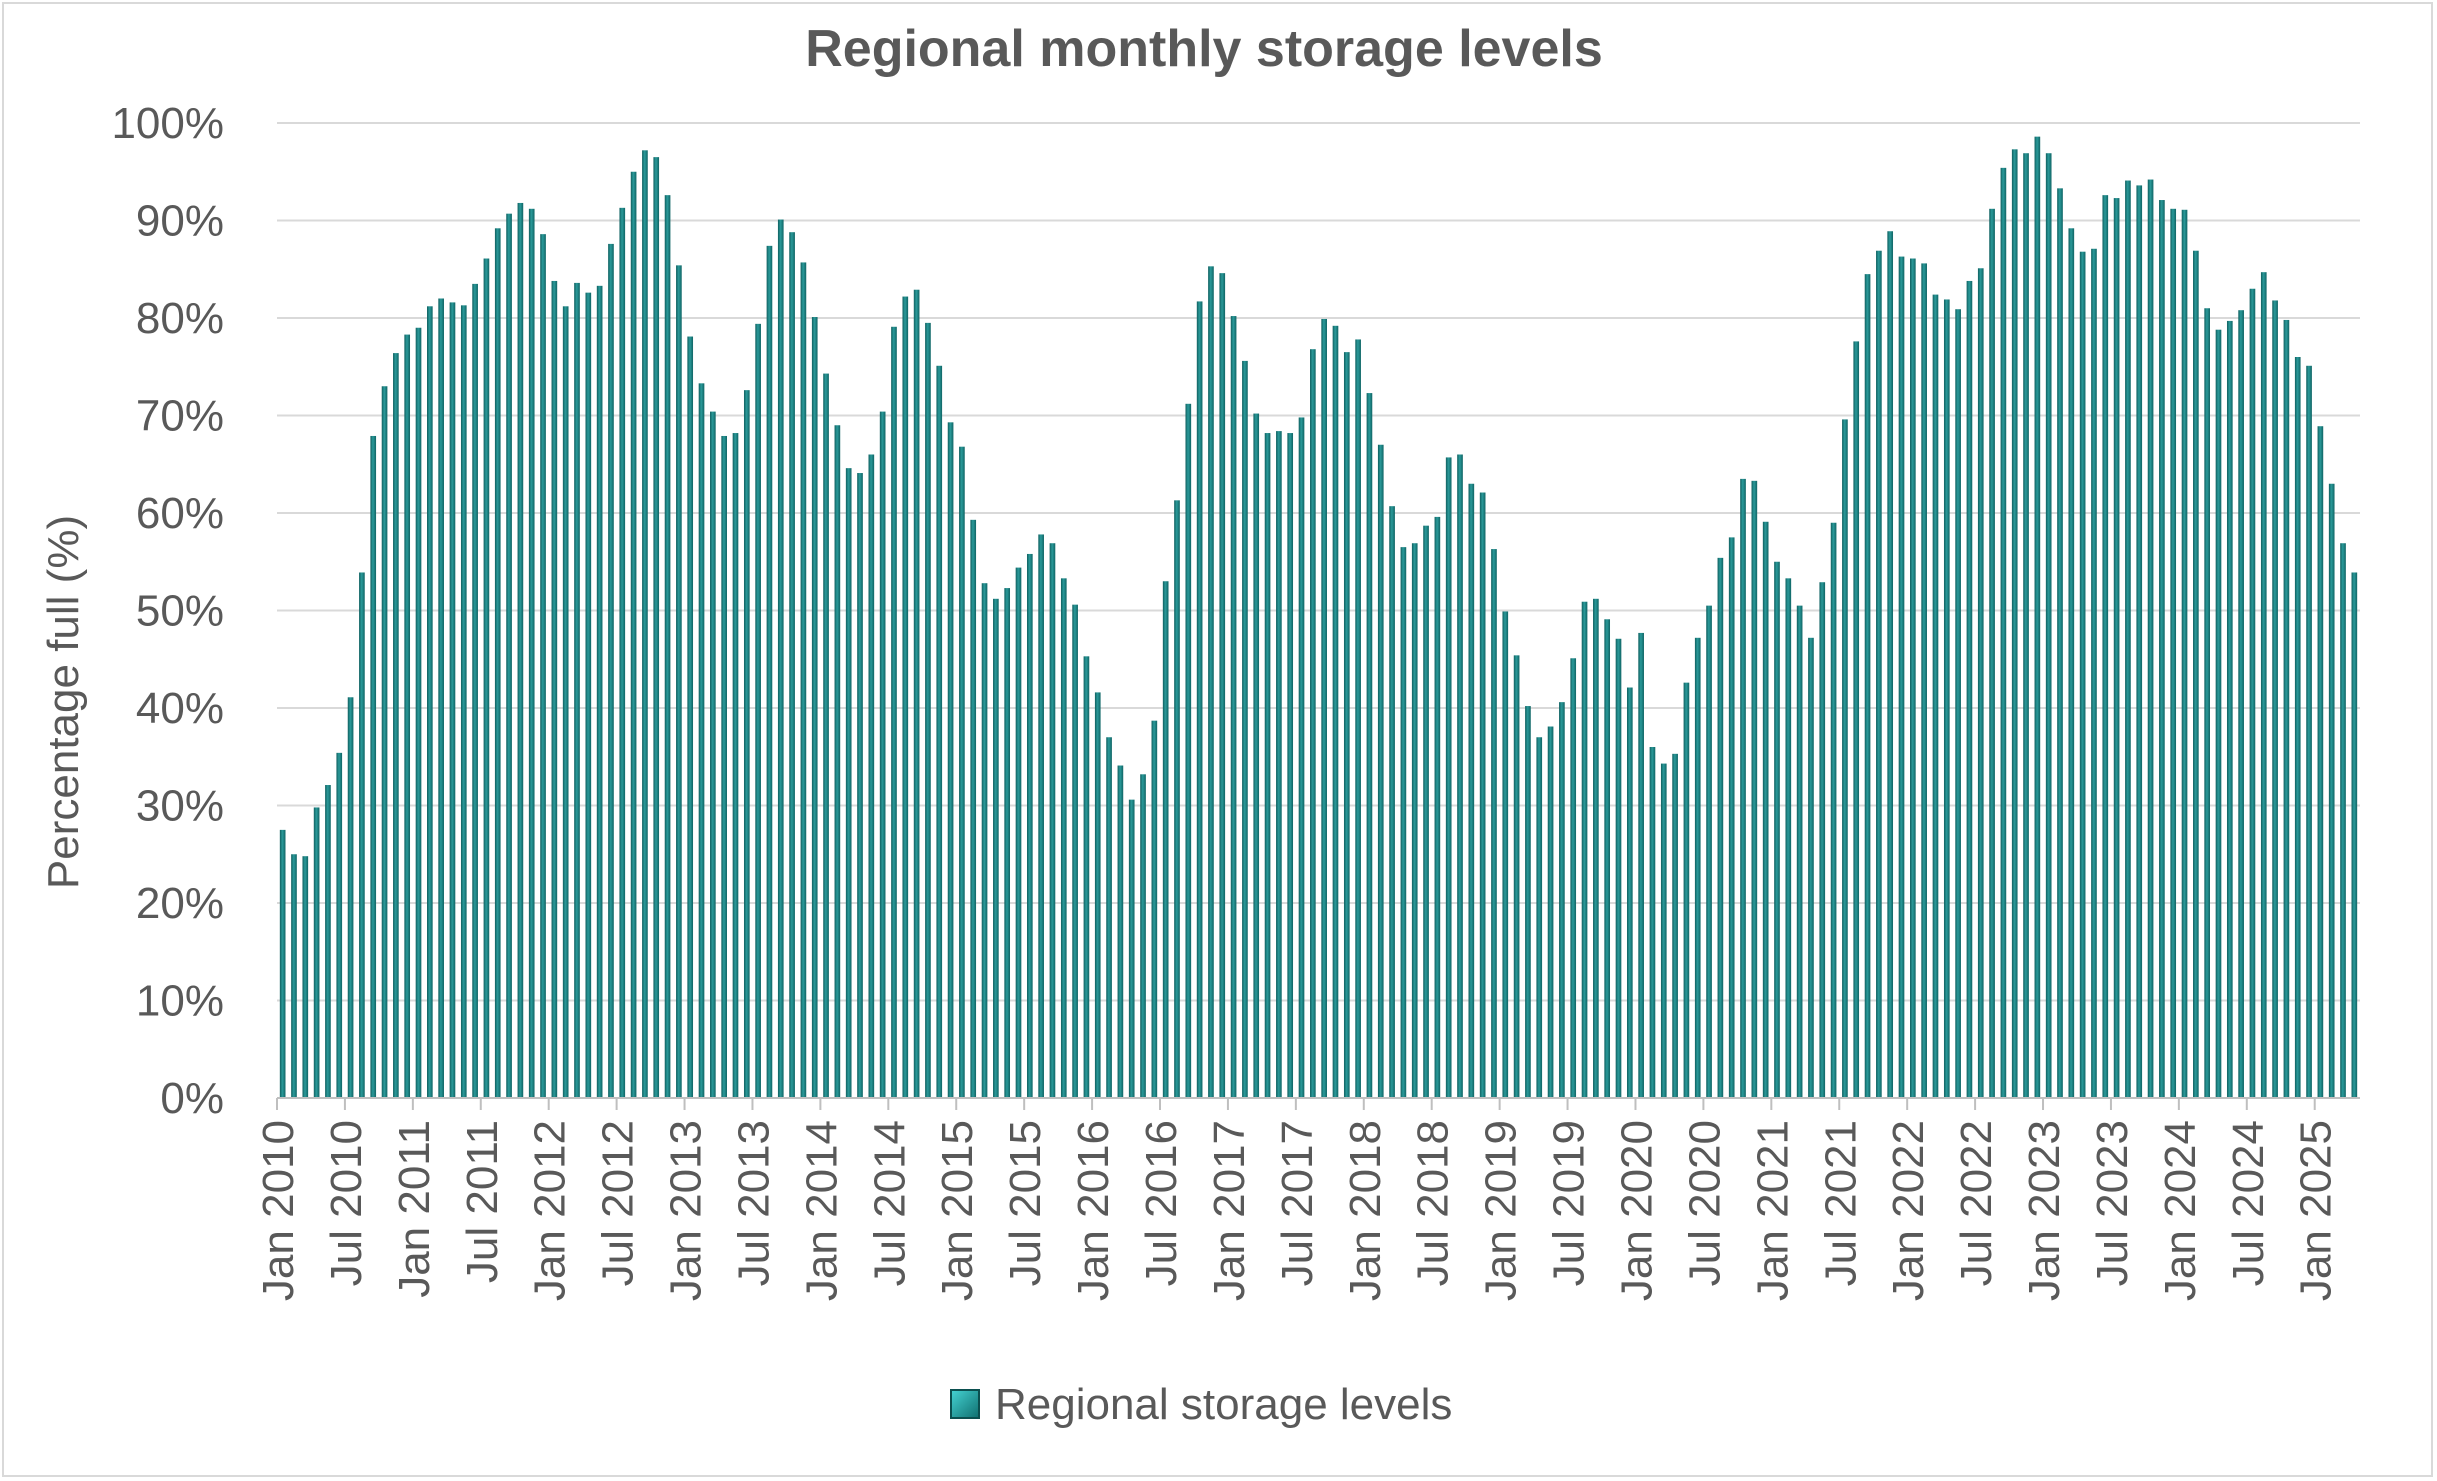  I want to click on y-tick-label: 30%, so click(180, 806).